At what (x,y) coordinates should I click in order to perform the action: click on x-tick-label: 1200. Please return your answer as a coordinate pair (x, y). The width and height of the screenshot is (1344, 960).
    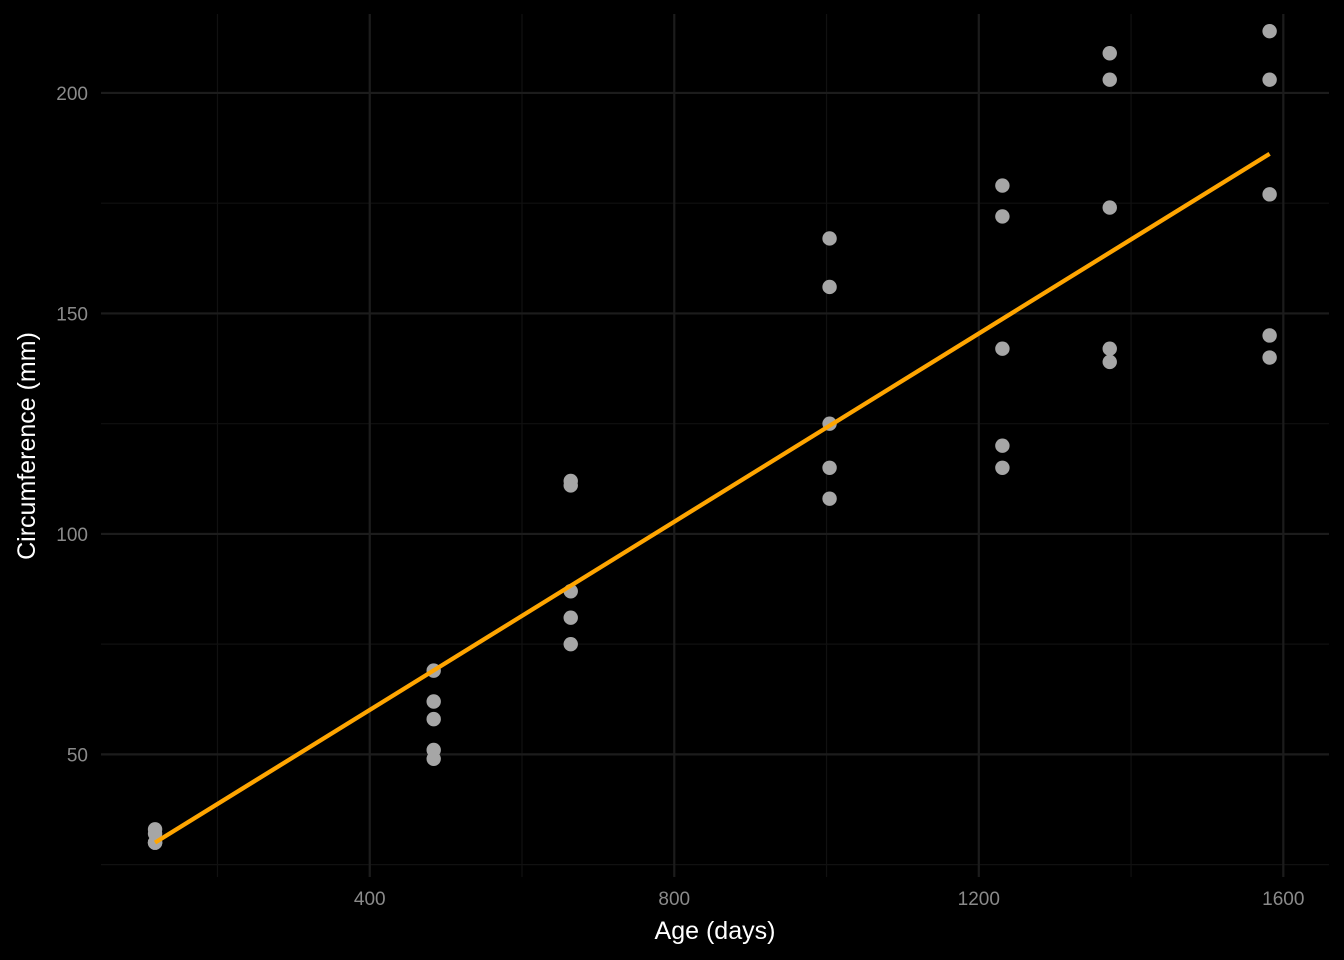
    Looking at the image, I should click on (979, 899).